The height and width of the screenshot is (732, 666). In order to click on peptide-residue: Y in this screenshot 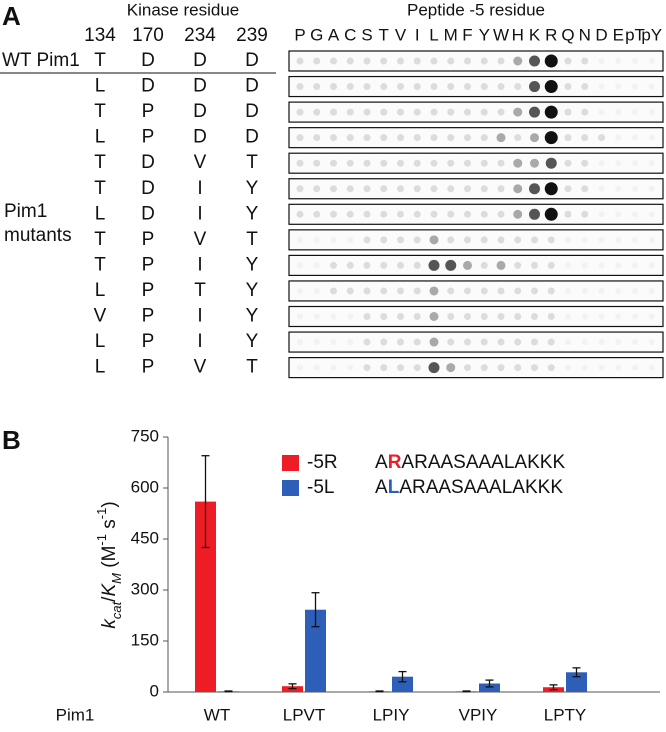, I will do `click(484, 34)`.